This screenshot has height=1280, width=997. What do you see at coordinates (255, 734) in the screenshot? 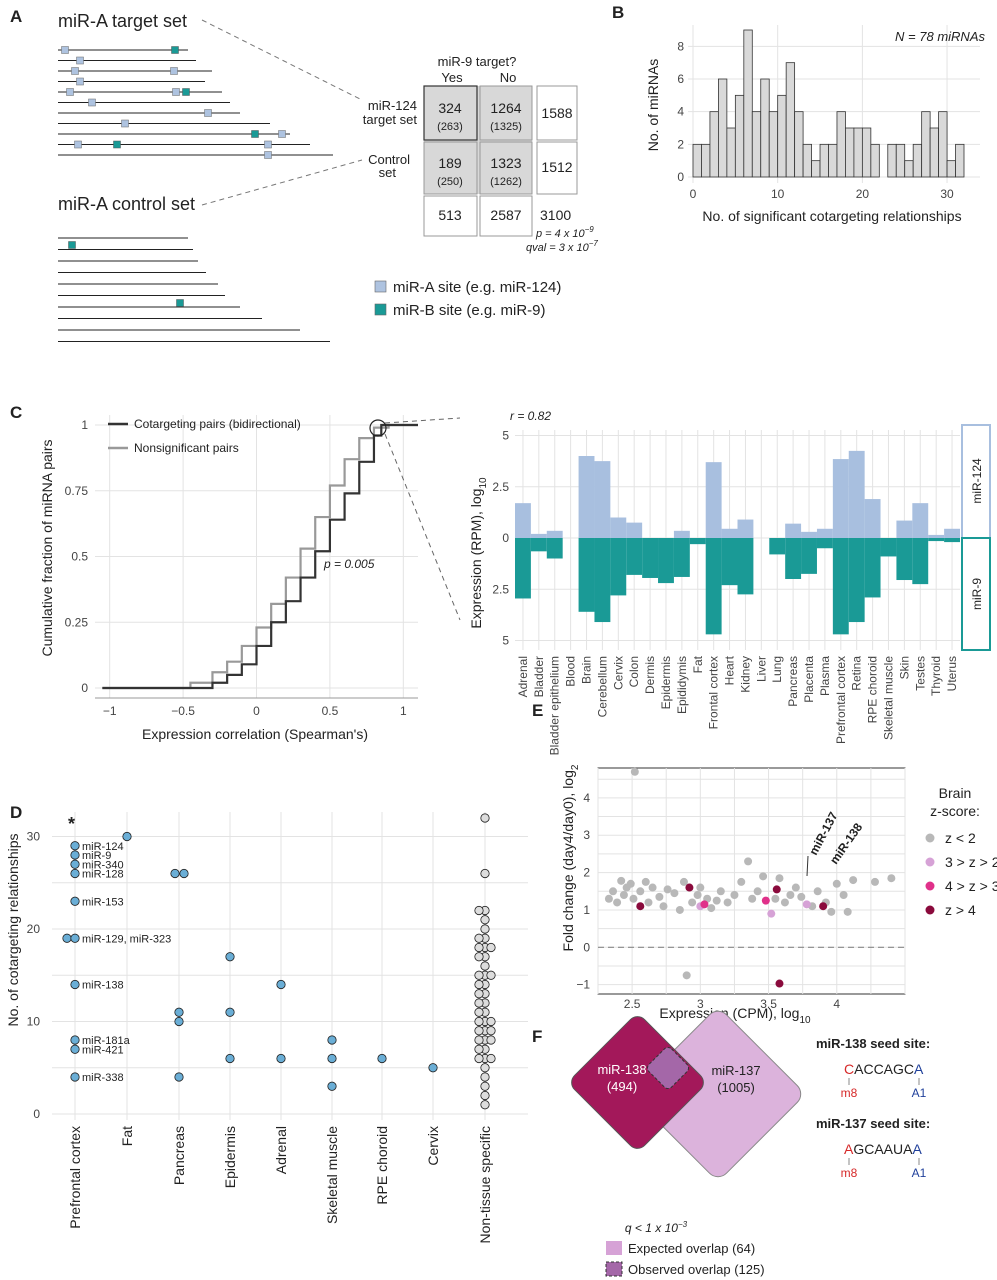
I see `c-xlabel: Expression correlation (Spearman's)` at bounding box center [255, 734].